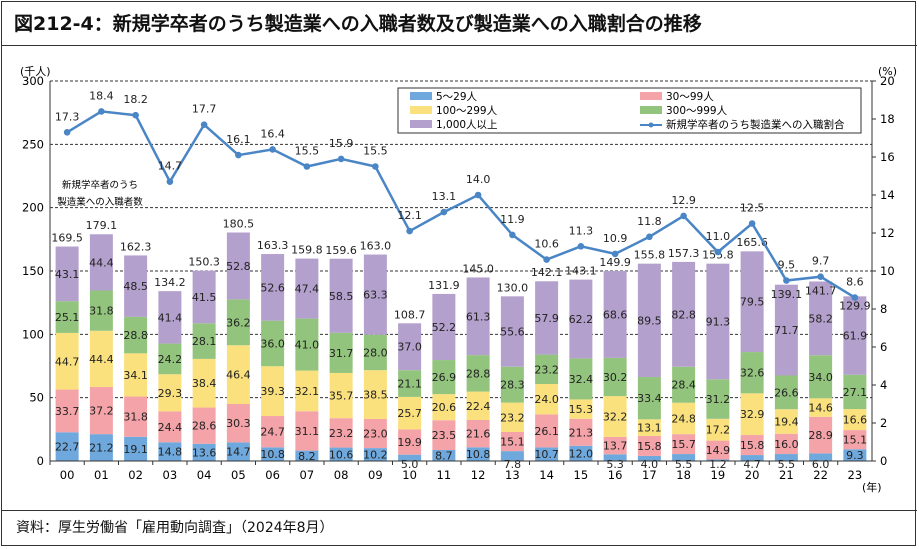 This screenshot has height=549, width=919. Describe the element at coordinates (238, 452) in the screenshot. I see `bar-segment-label: 14.7` at that location.